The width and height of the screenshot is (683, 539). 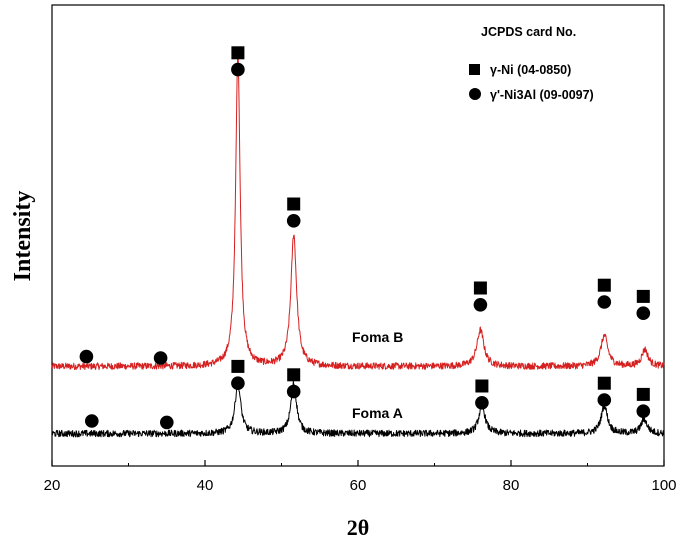 What do you see at coordinates (377, 375) in the screenshot?
I see `trace-labels: Foma B Foma A` at bounding box center [377, 375].